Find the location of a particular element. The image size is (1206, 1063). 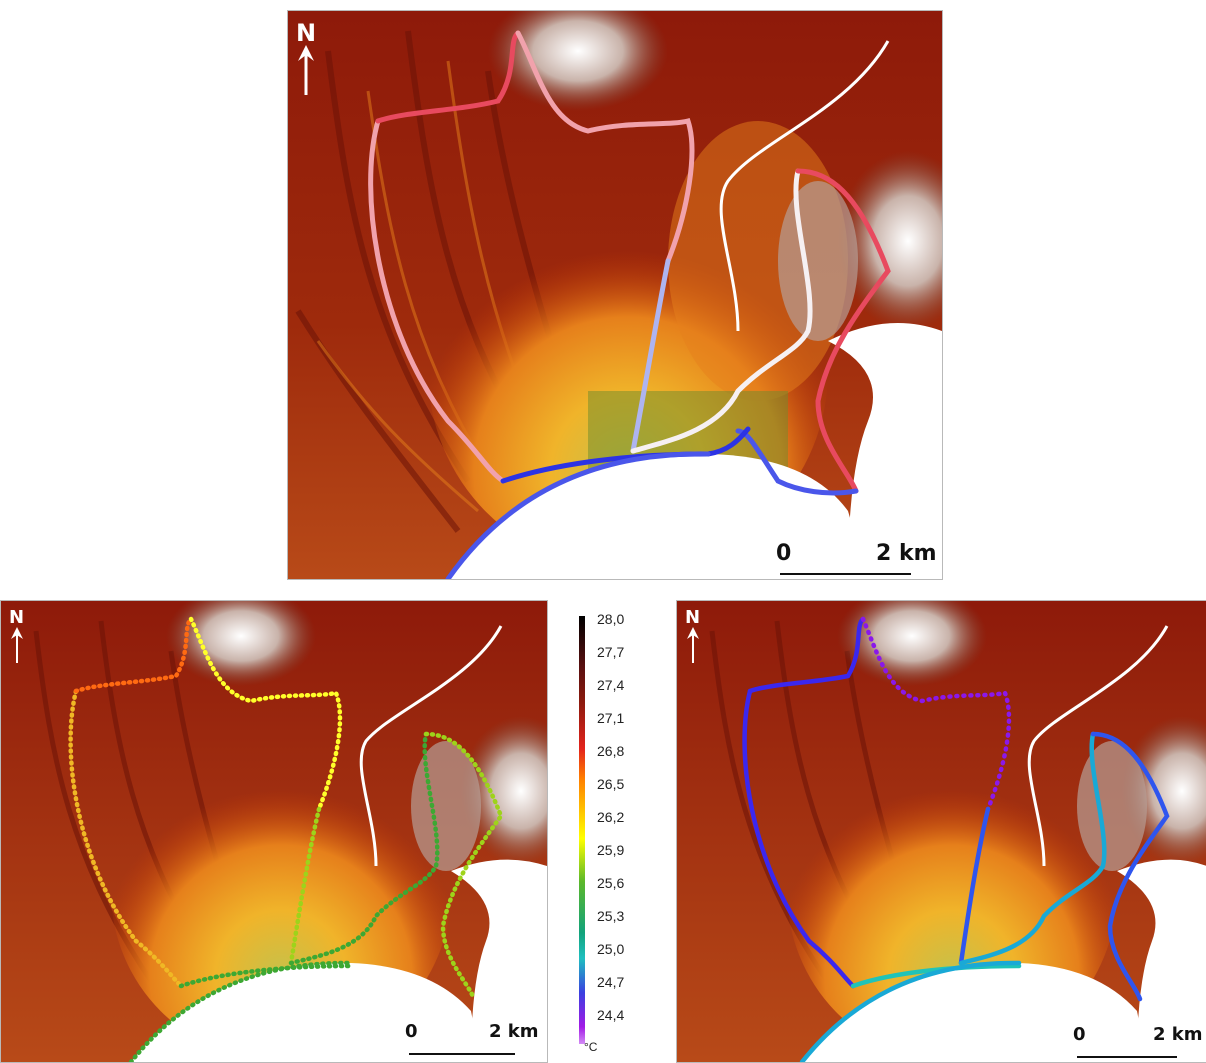

legend-tick: 26,5 is located at coordinates (611, 784).